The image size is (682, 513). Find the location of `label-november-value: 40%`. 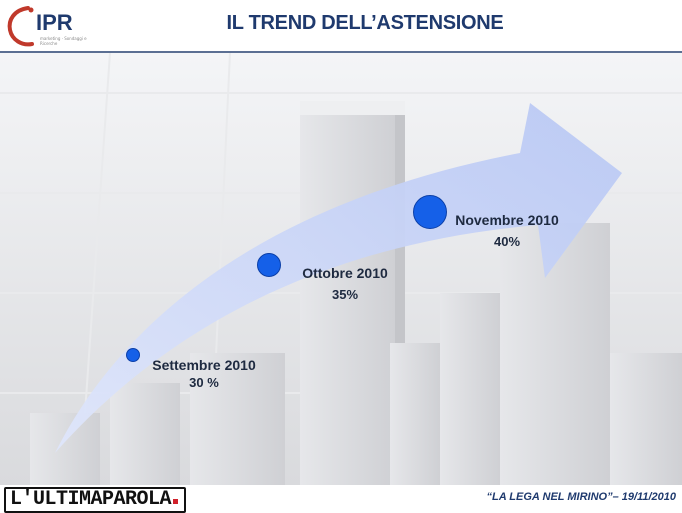

label-november-value: 40% is located at coordinates (507, 241).